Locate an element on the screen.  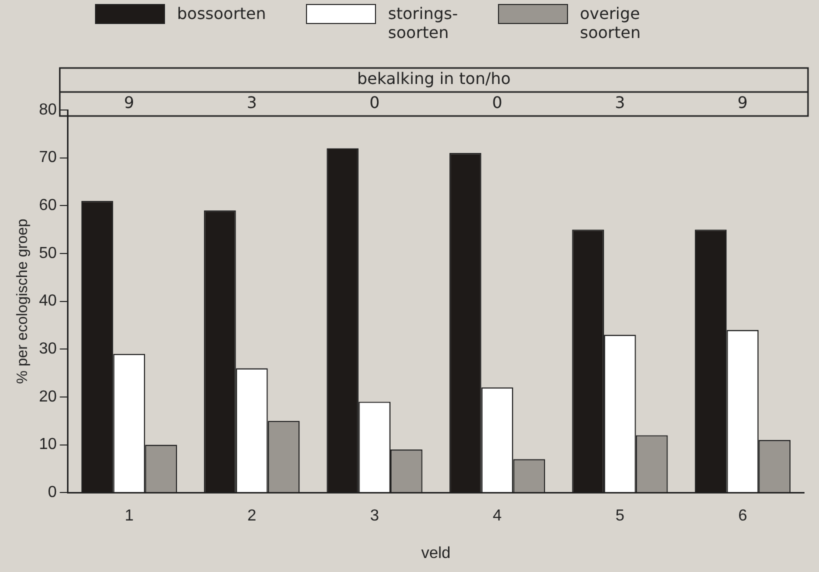
y-tick-label: 30 is located at coordinates (48, 349).